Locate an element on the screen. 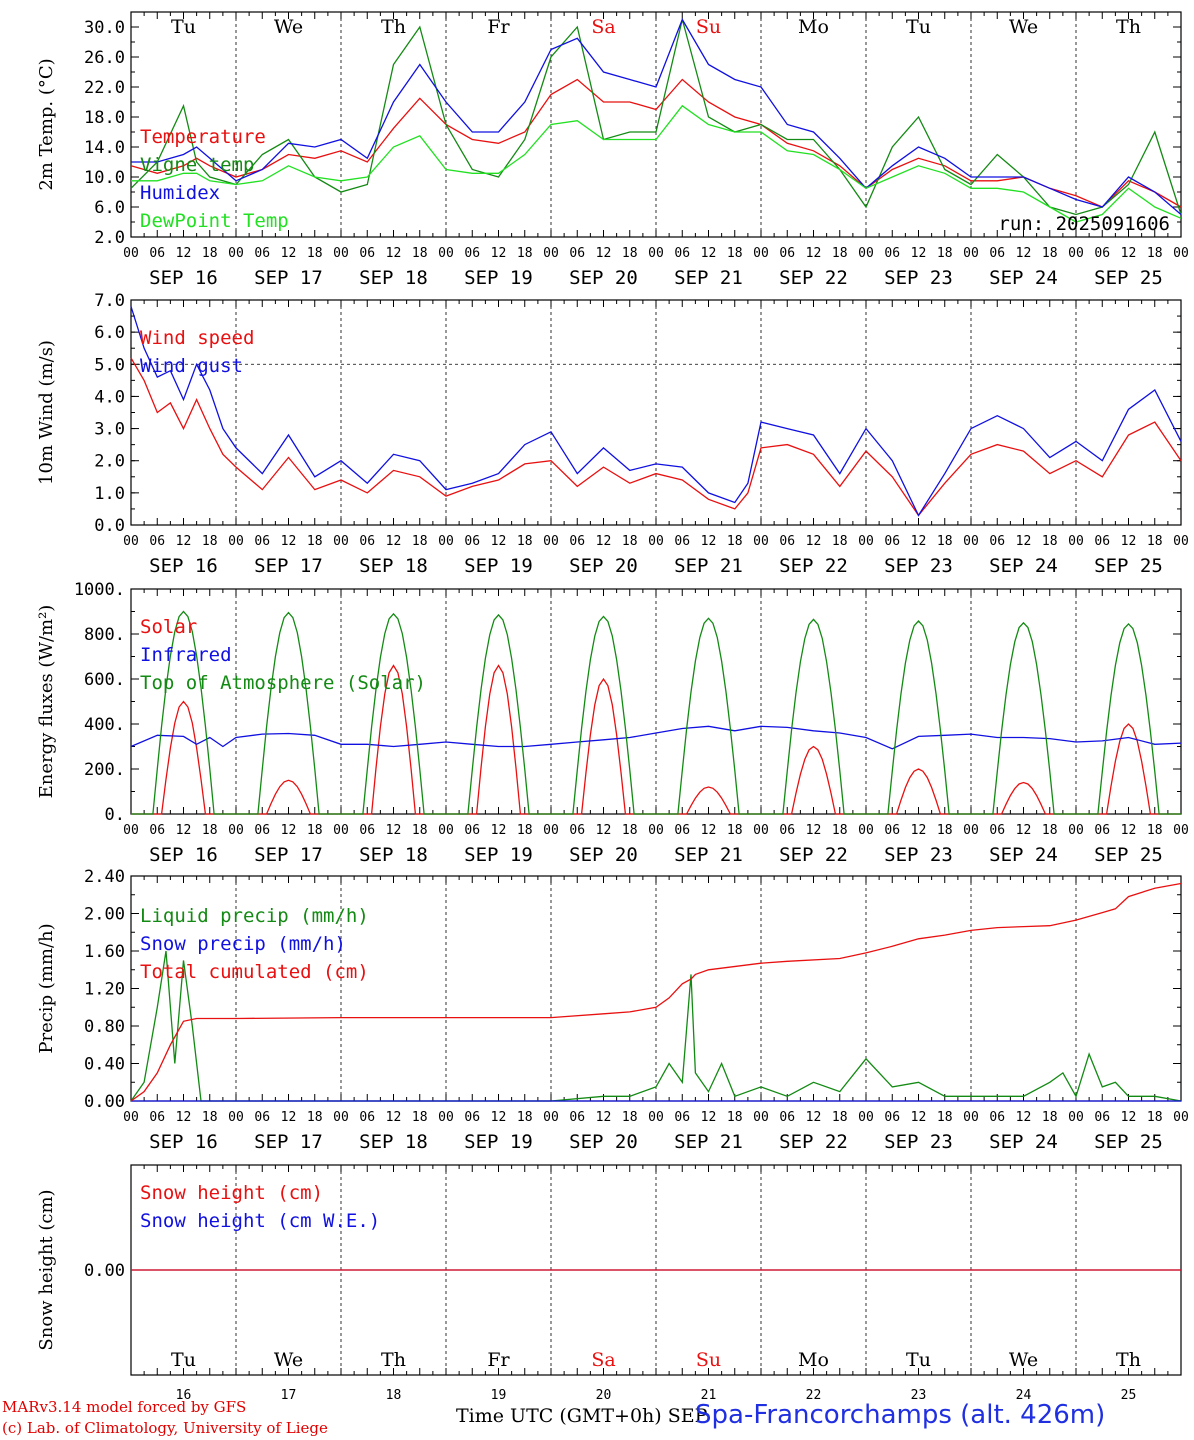 The height and width of the screenshot is (1440, 1194). day-number-label: 19 is located at coordinates (499, 1395).